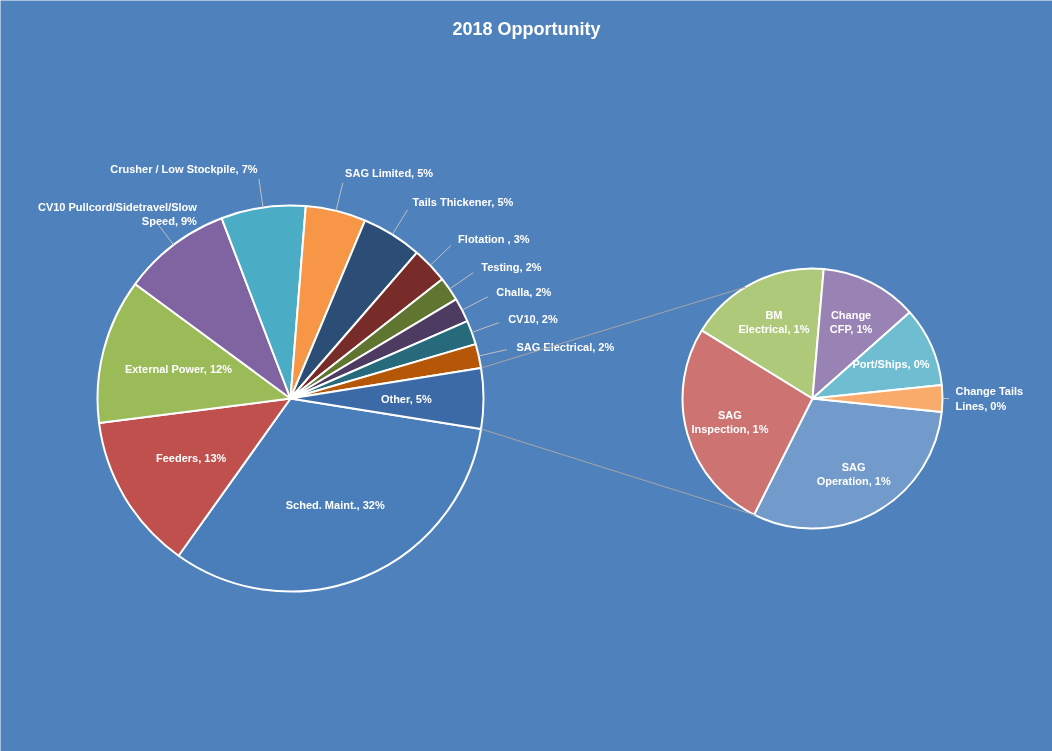  Describe the element at coordinates (117, 214) in the screenshot. I see `slice-label: CV10 Pullcord/Sidetravel/Slow Speed, 9%` at that location.